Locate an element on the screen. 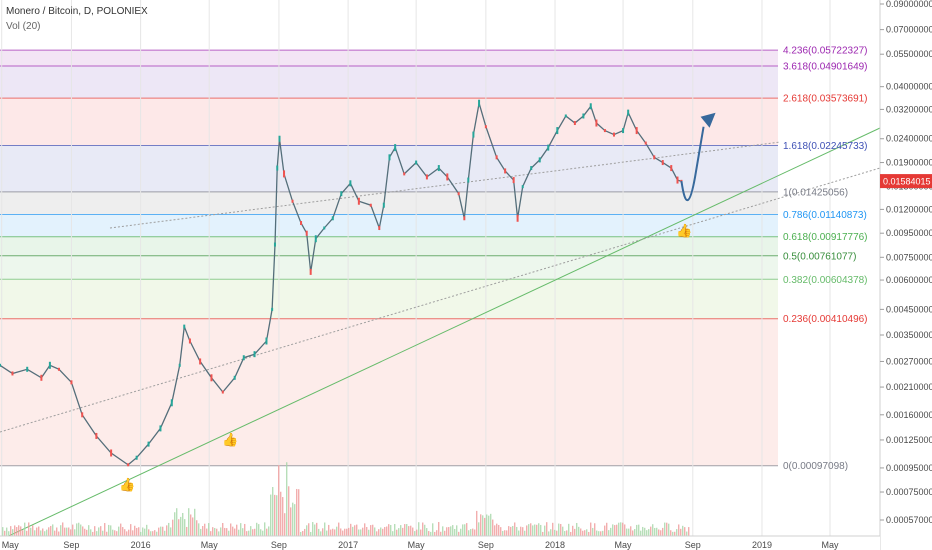 The height and width of the screenshot is (550, 932). fib-band is located at coordinates (389, 203).